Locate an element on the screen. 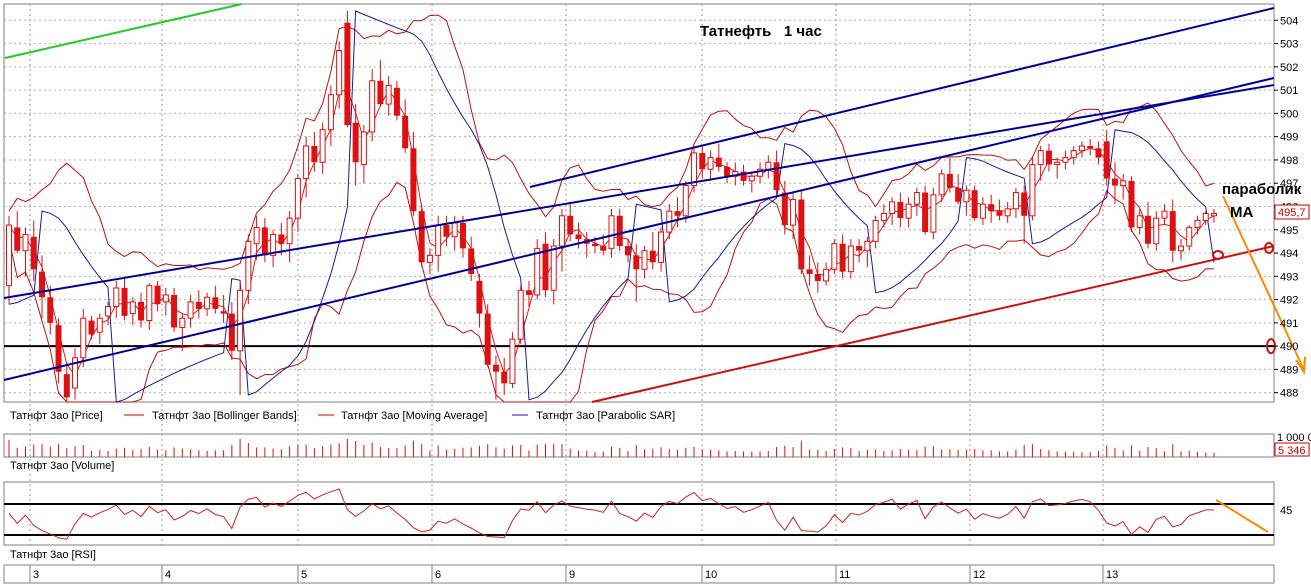  price-tick-label: 498 is located at coordinates (1289, 161).